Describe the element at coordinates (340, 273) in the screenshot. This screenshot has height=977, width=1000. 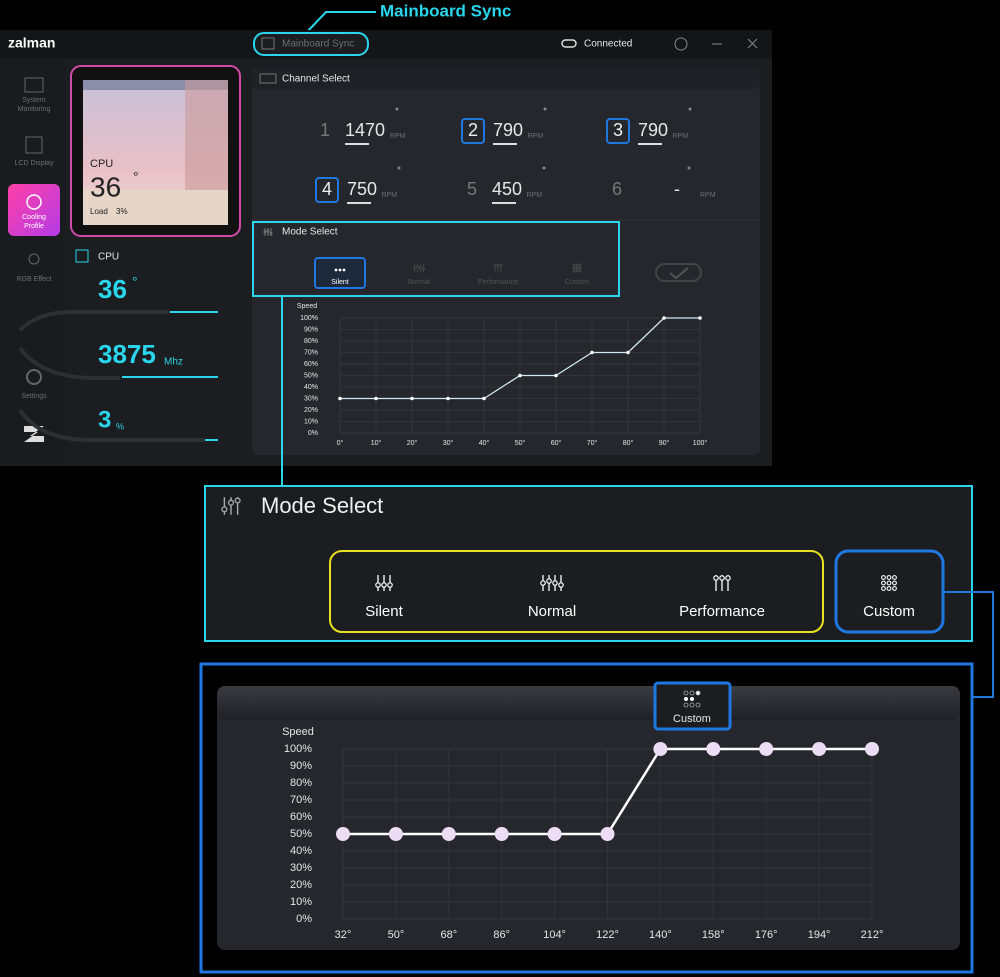
I see `mode-silent-active` at that location.